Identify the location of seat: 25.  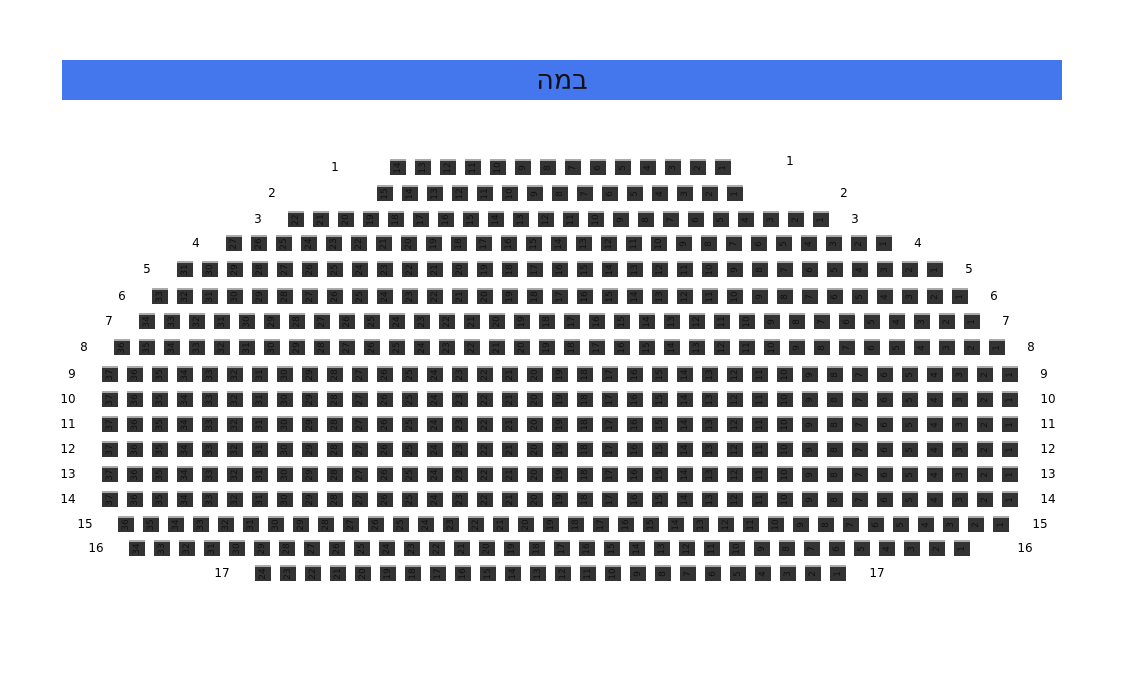
(372, 321).